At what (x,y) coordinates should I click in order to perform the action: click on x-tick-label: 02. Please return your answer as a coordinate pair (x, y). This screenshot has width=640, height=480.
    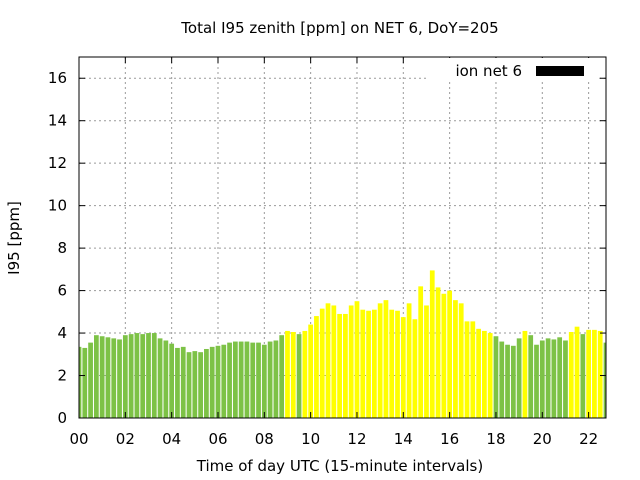
    Looking at the image, I should click on (125, 439).